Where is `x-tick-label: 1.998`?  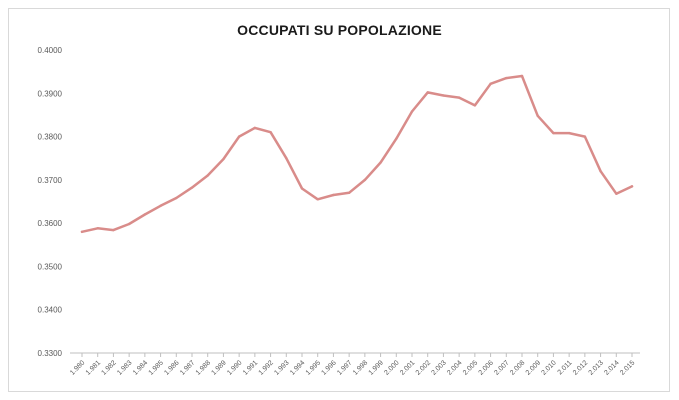 x-tick-label: 1.998 is located at coordinates (360, 367).